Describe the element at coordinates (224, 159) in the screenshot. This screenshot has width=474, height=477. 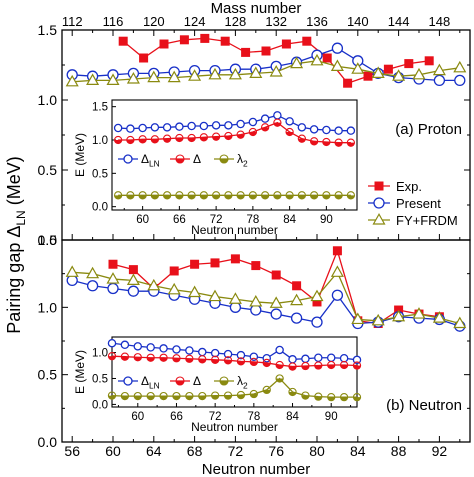
I see `inset-a-legend-marker-fy` at that location.